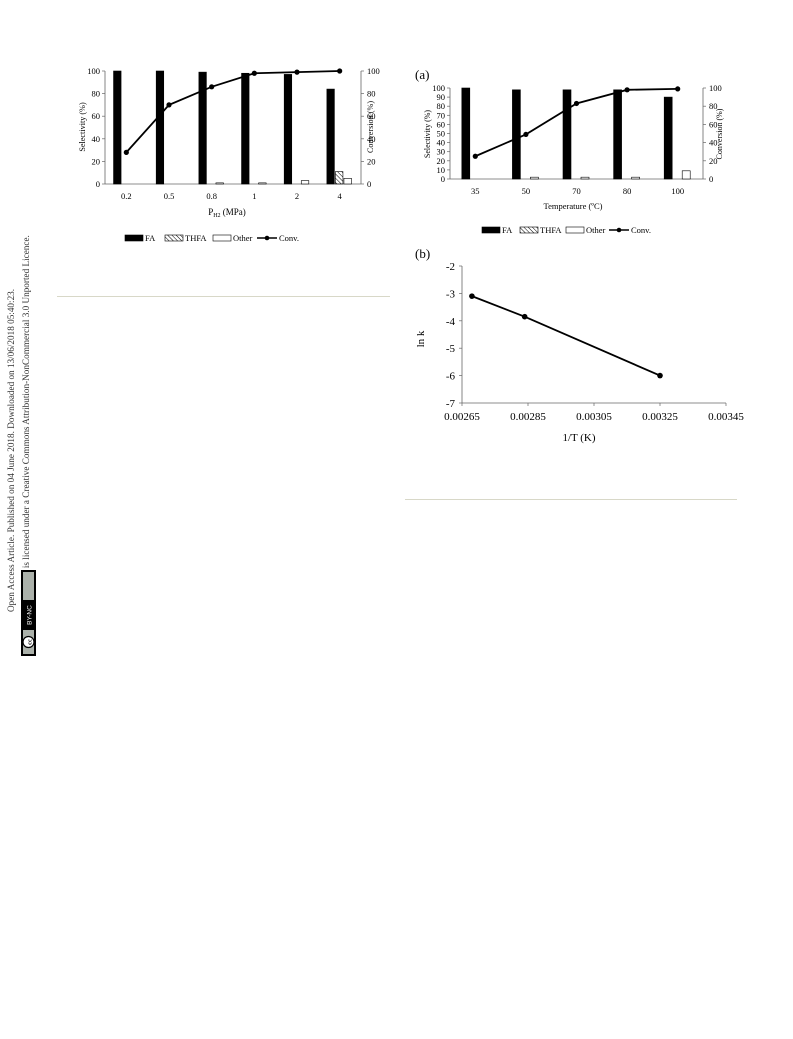 The width and height of the screenshot is (793, 1039). Describe the element at coordinates (571, 499) in the screenshot. I see `divider-right` at that location.